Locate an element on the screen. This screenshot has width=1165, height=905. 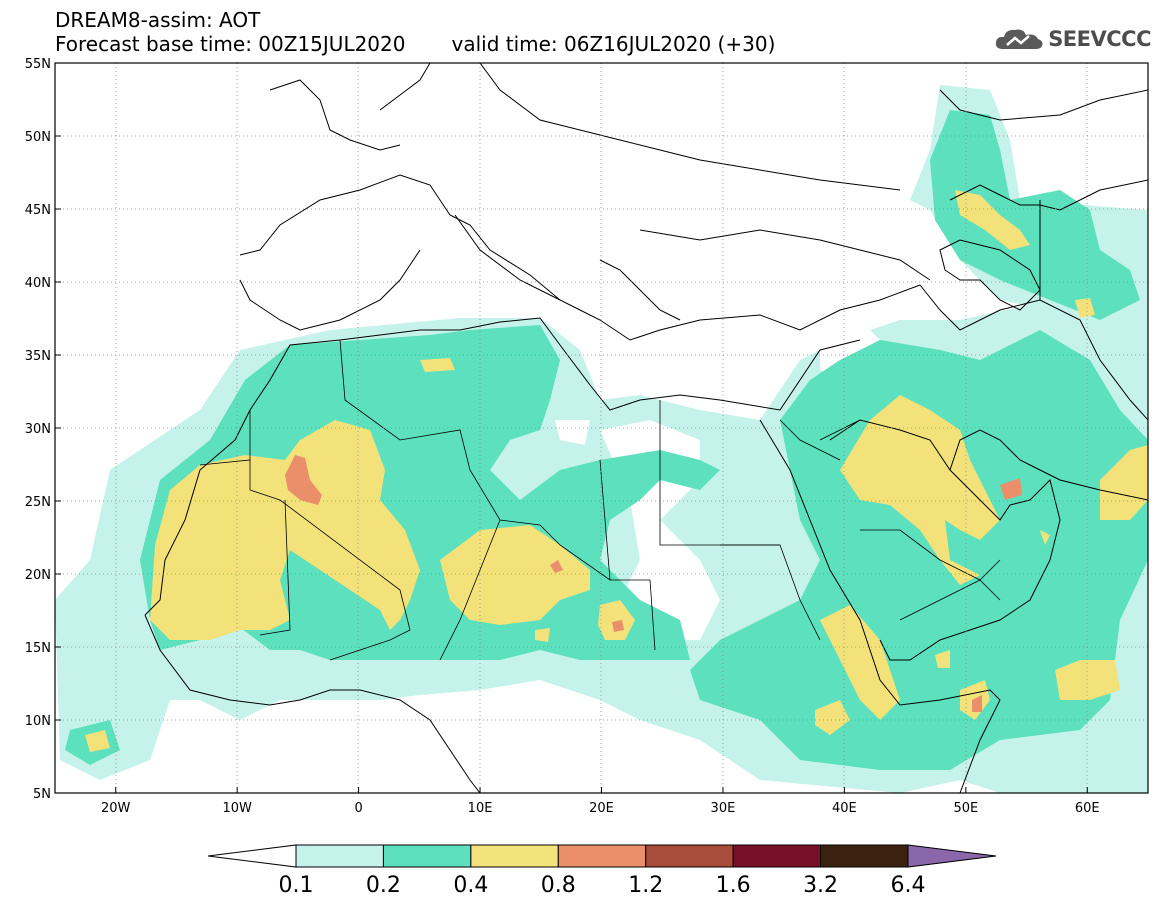
colorbar-label: 0.4 is located at coordinates (470, 885).